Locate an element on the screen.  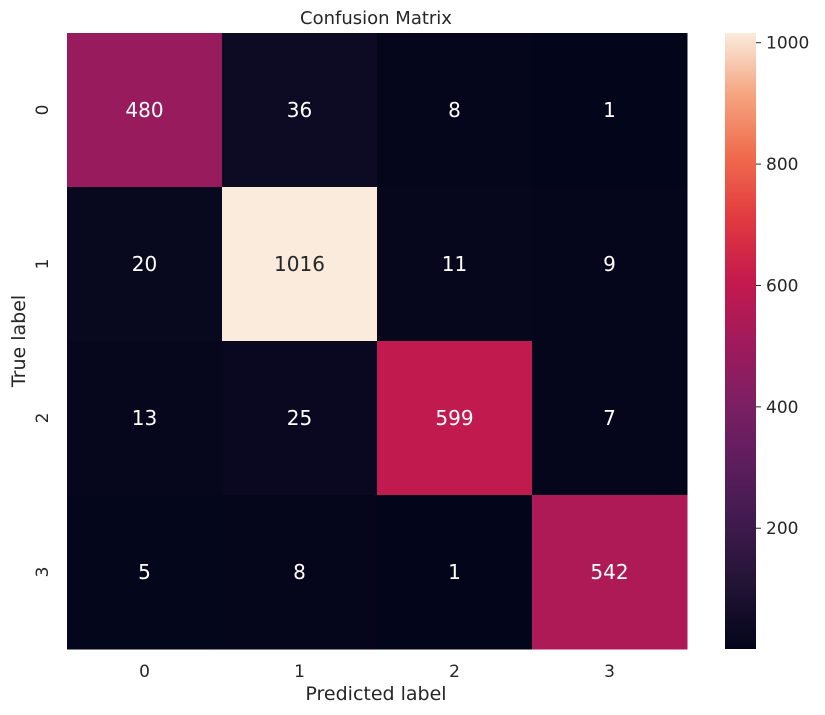
cell-value-label: 25 is located at coordinates (299, 418).